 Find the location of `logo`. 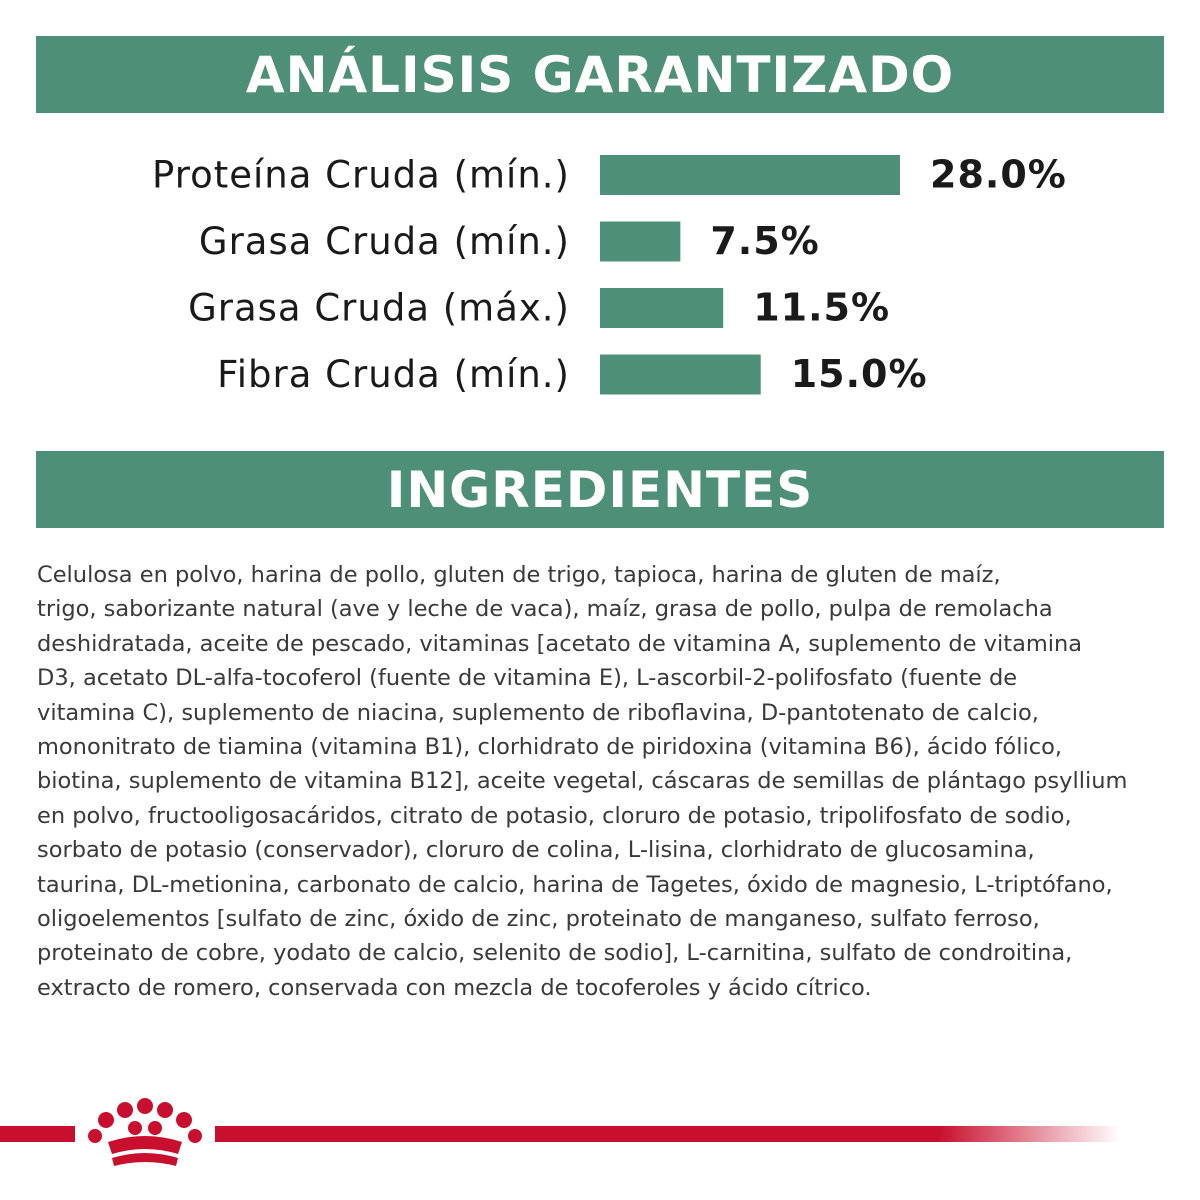

logo is located at coordinates (145, 1132).